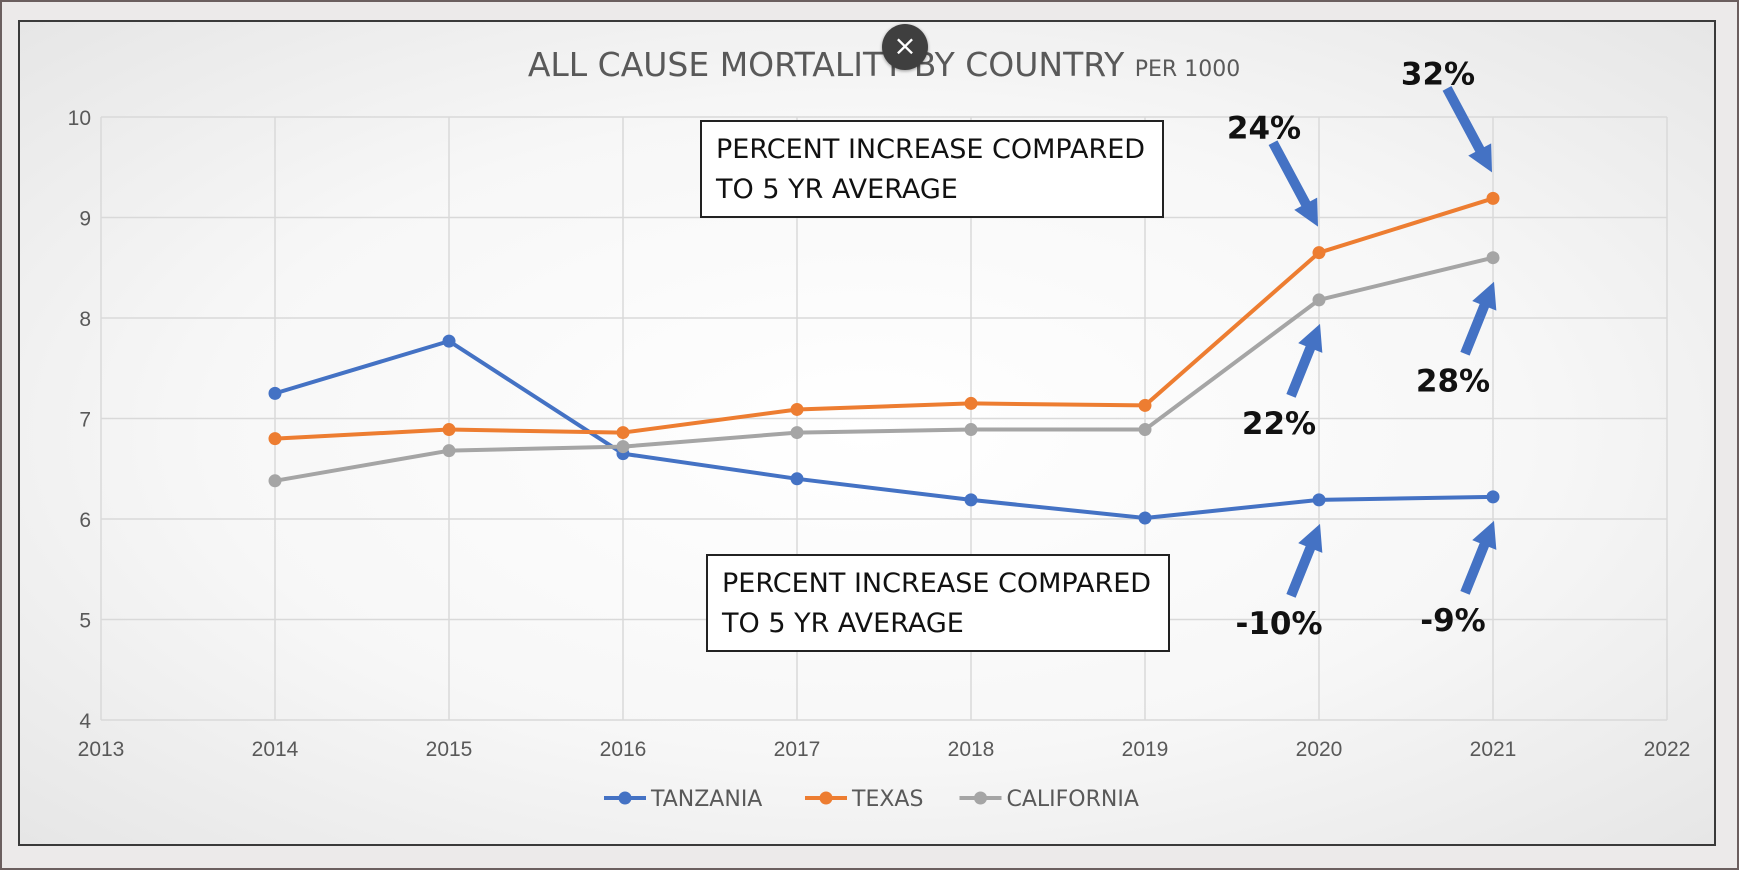 The width and height of the screenshot is (1739, 870). Describe the element at coordinates (1278, 624) in the screenshot. I see `annotation-label: -10%` at that location.